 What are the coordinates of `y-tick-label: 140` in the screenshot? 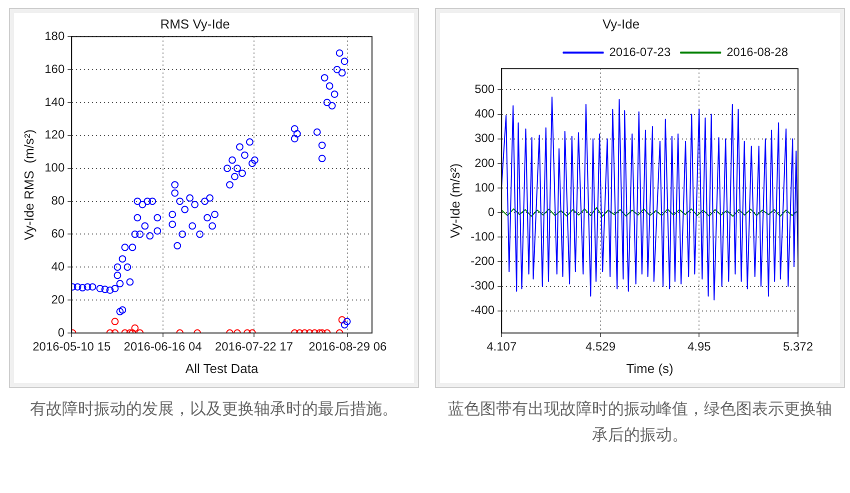 It's located at (54, 101).